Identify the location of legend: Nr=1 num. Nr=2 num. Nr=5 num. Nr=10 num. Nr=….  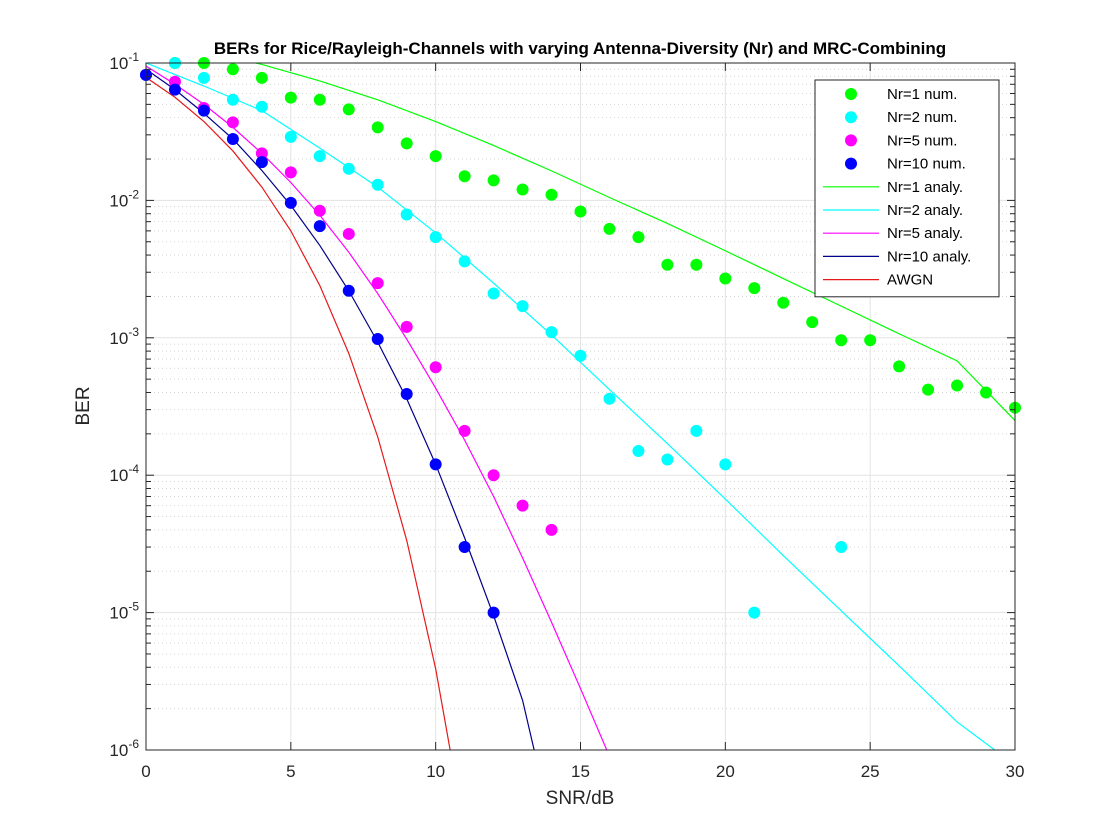
(907, 188).